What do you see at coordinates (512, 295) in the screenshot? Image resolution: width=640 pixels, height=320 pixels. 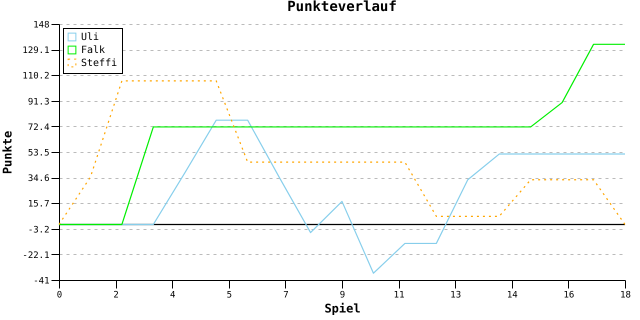 I see `x-tick-label: 14` at bounding box center [512, 295].